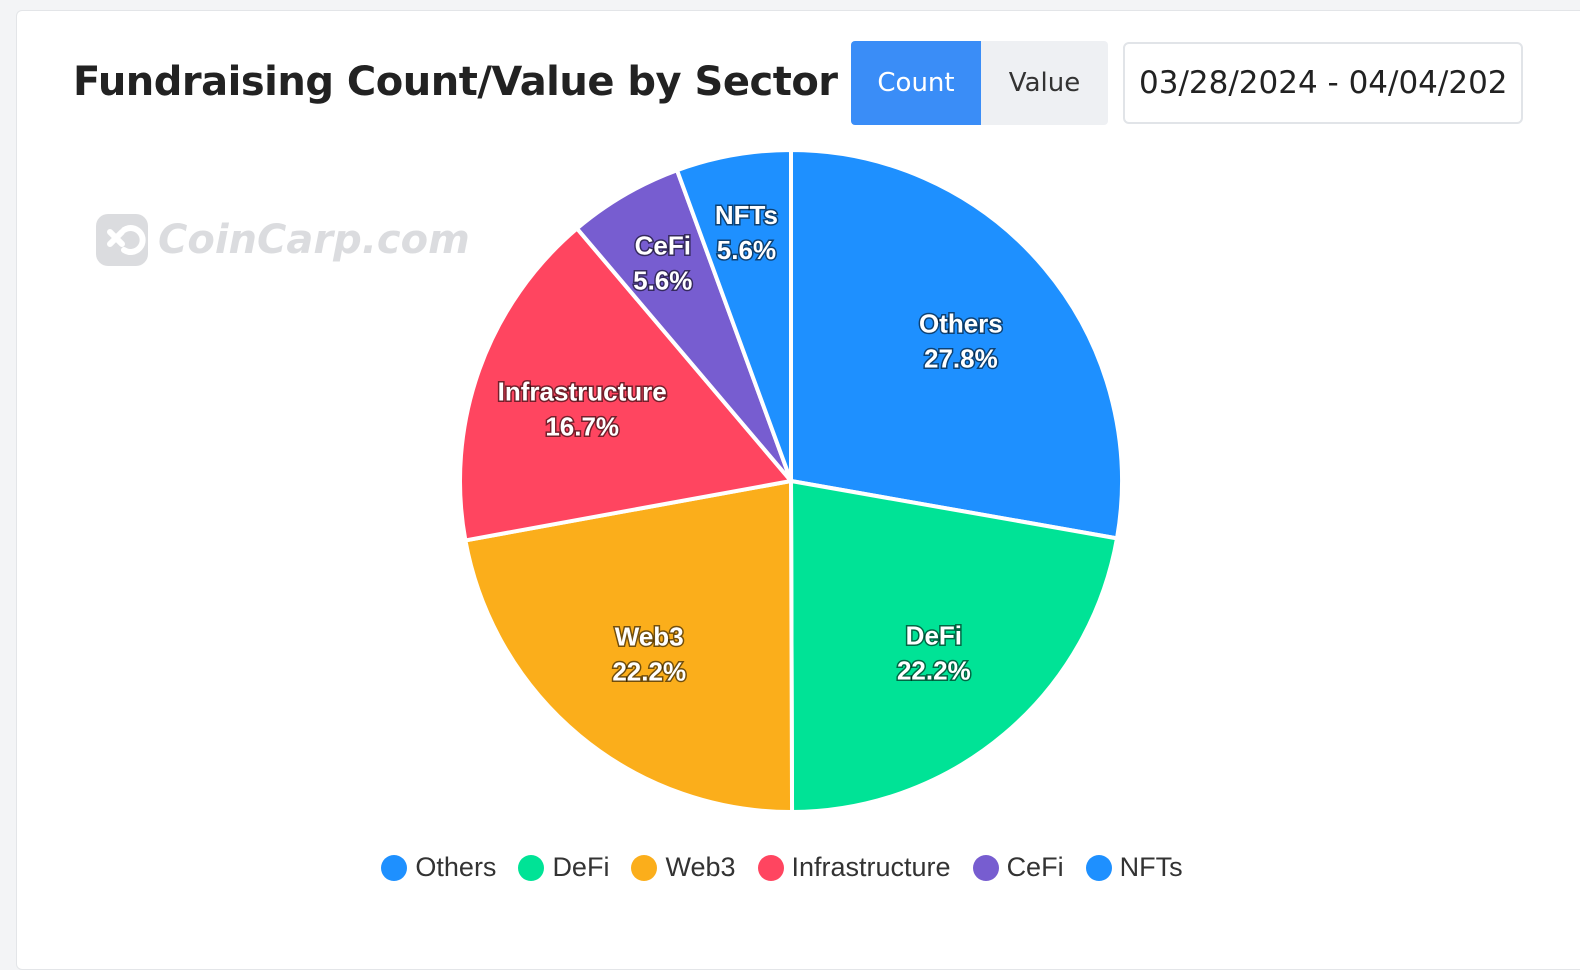 This screenshot has width=1580, height=970. Describe the element at coordinates (455, 82) in the screenshot. I see `page-title: Fundraising Count/Value by Sector` at that location.